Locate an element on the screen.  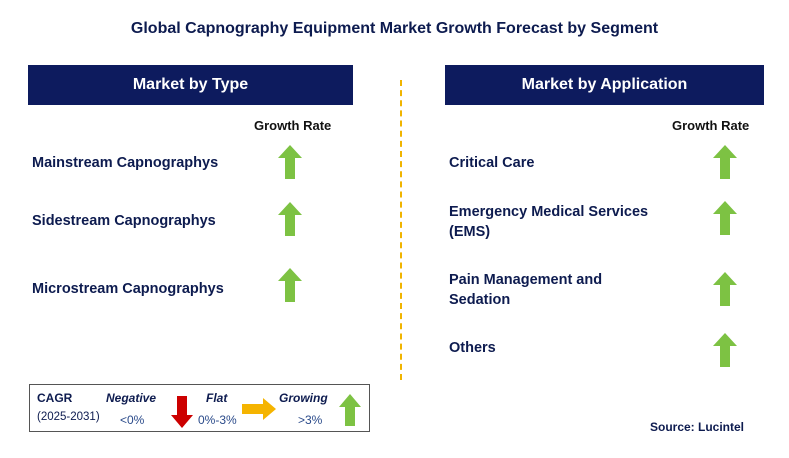
legend-flat-value: 0%-3% is located at coordinates (217, 420).